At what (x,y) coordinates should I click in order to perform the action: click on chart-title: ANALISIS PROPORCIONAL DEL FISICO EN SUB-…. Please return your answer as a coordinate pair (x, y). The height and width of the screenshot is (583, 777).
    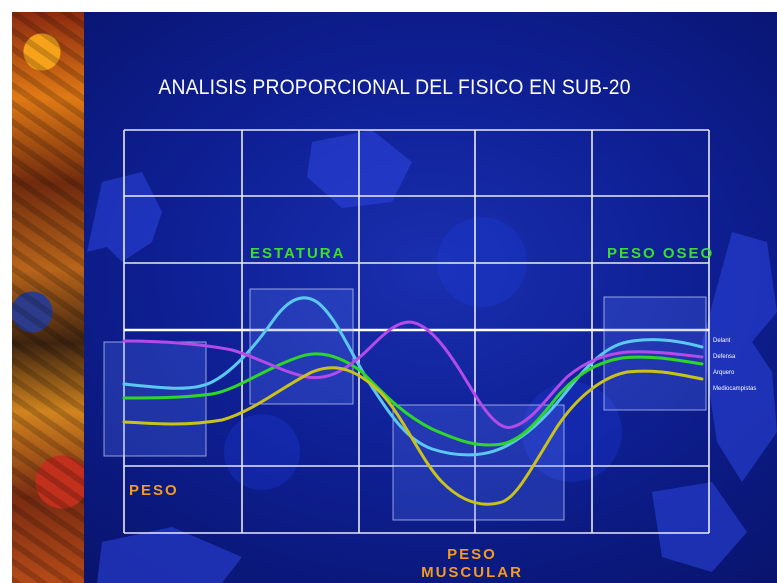
    Looking at the image, I should click on (394, 87).